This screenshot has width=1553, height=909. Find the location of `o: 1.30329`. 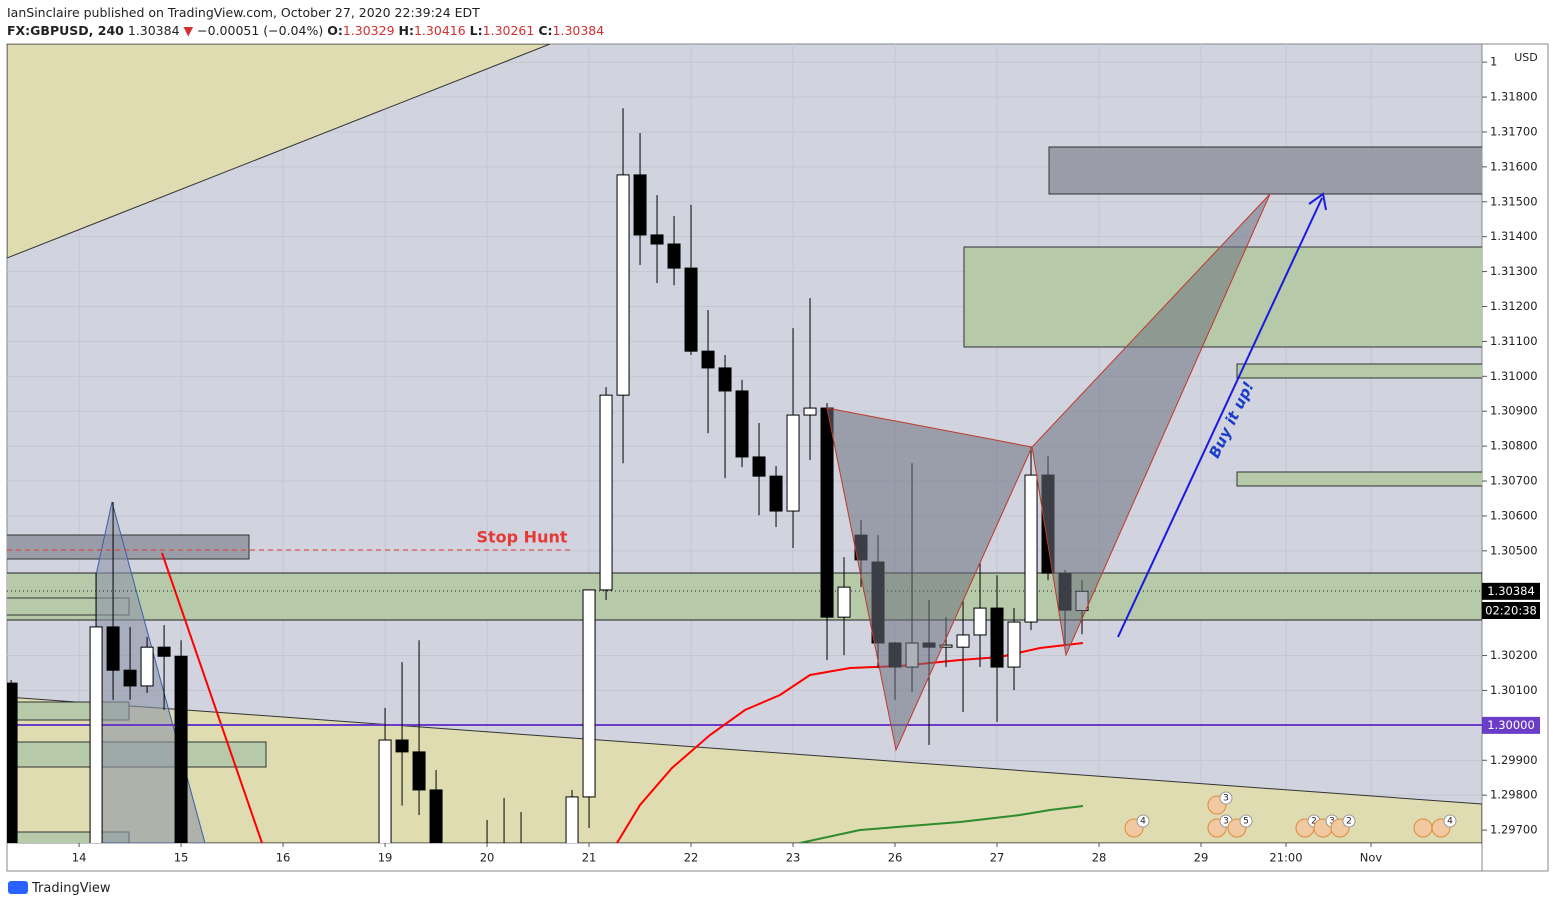

o: 1.30329 is located at coordinates (368, 30).